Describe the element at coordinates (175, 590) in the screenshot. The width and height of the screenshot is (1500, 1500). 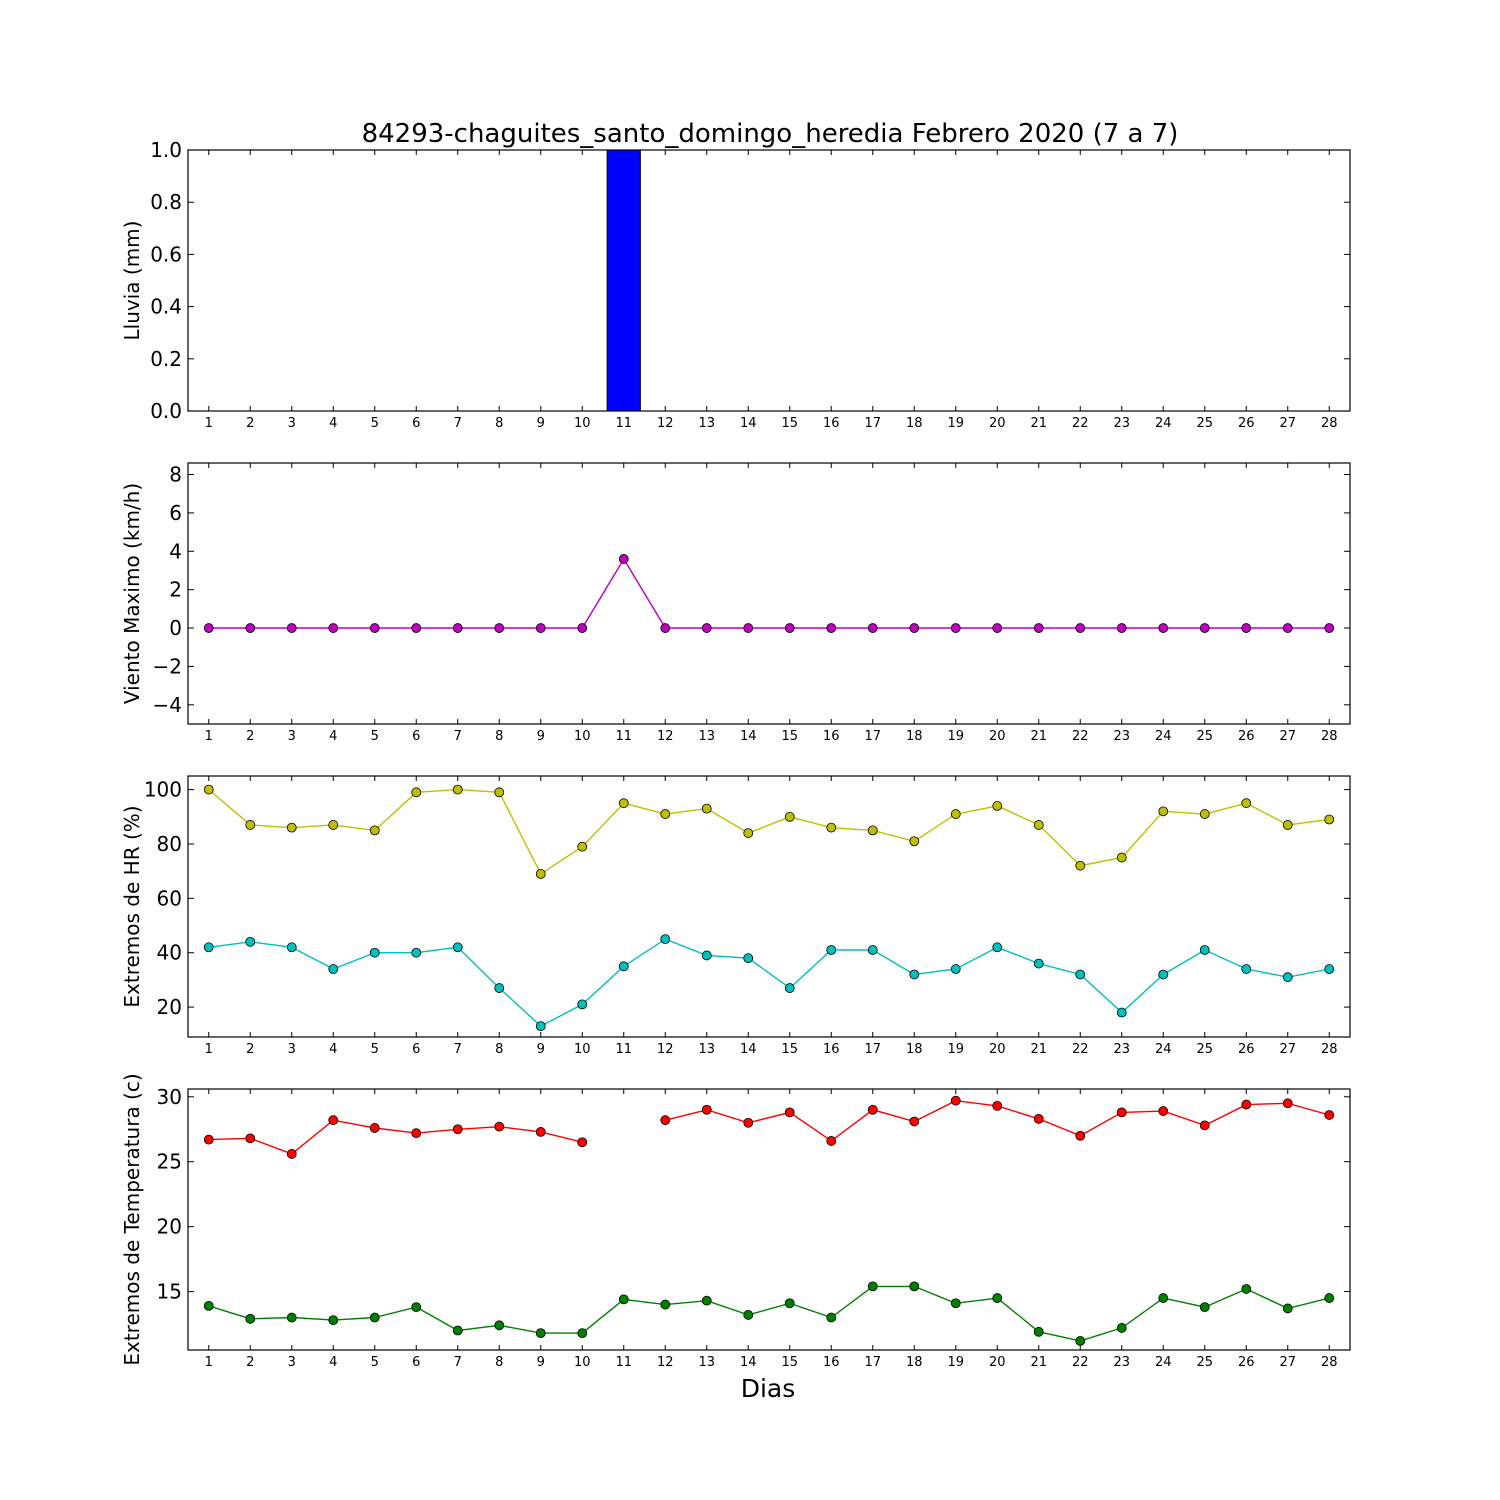
I see `y-tick-label: 2` at that location.